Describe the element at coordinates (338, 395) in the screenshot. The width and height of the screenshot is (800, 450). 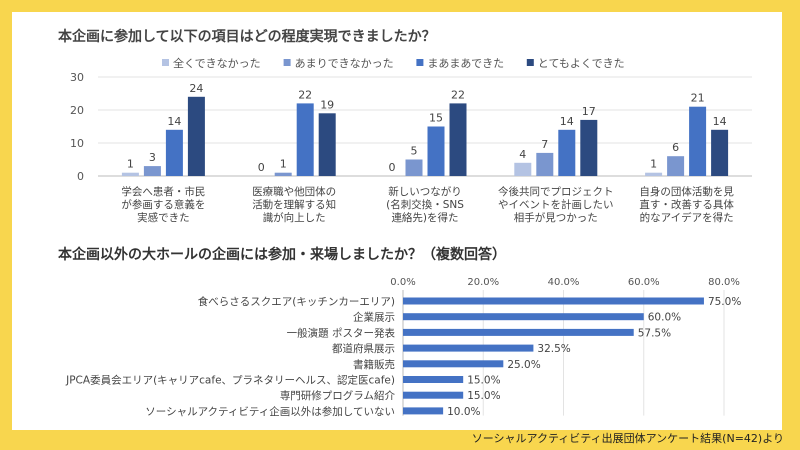
I see `chart2-category-label: 専門研修プログラム紹介` at that location.